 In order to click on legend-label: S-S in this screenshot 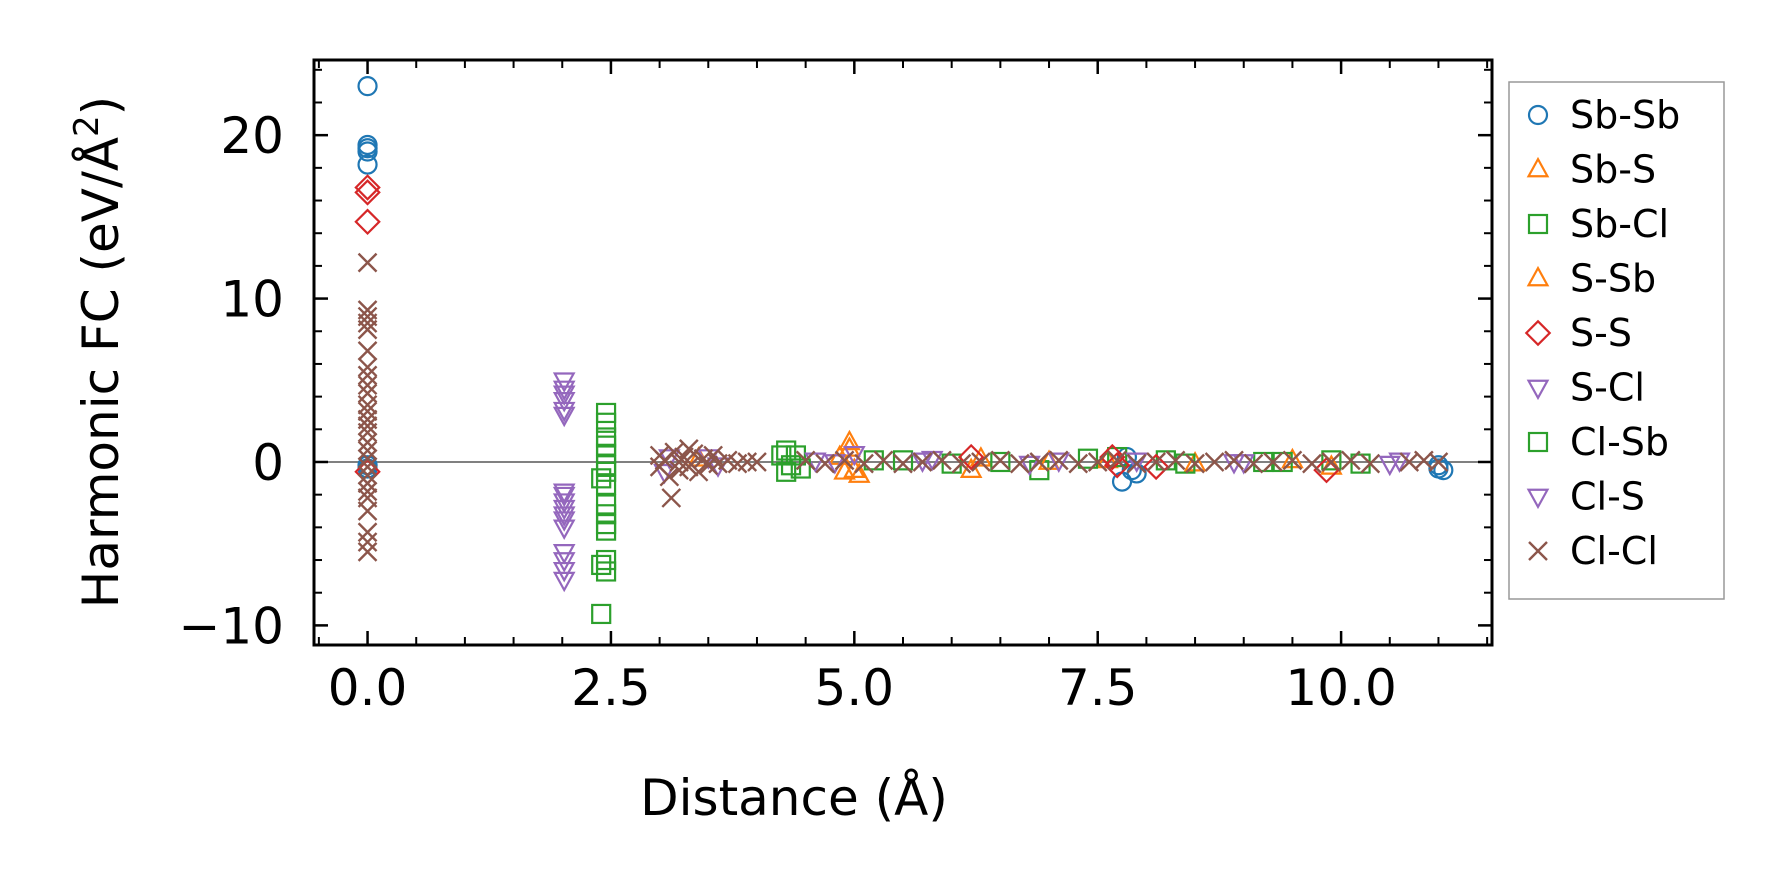, I will do `click(1601, 333)`.